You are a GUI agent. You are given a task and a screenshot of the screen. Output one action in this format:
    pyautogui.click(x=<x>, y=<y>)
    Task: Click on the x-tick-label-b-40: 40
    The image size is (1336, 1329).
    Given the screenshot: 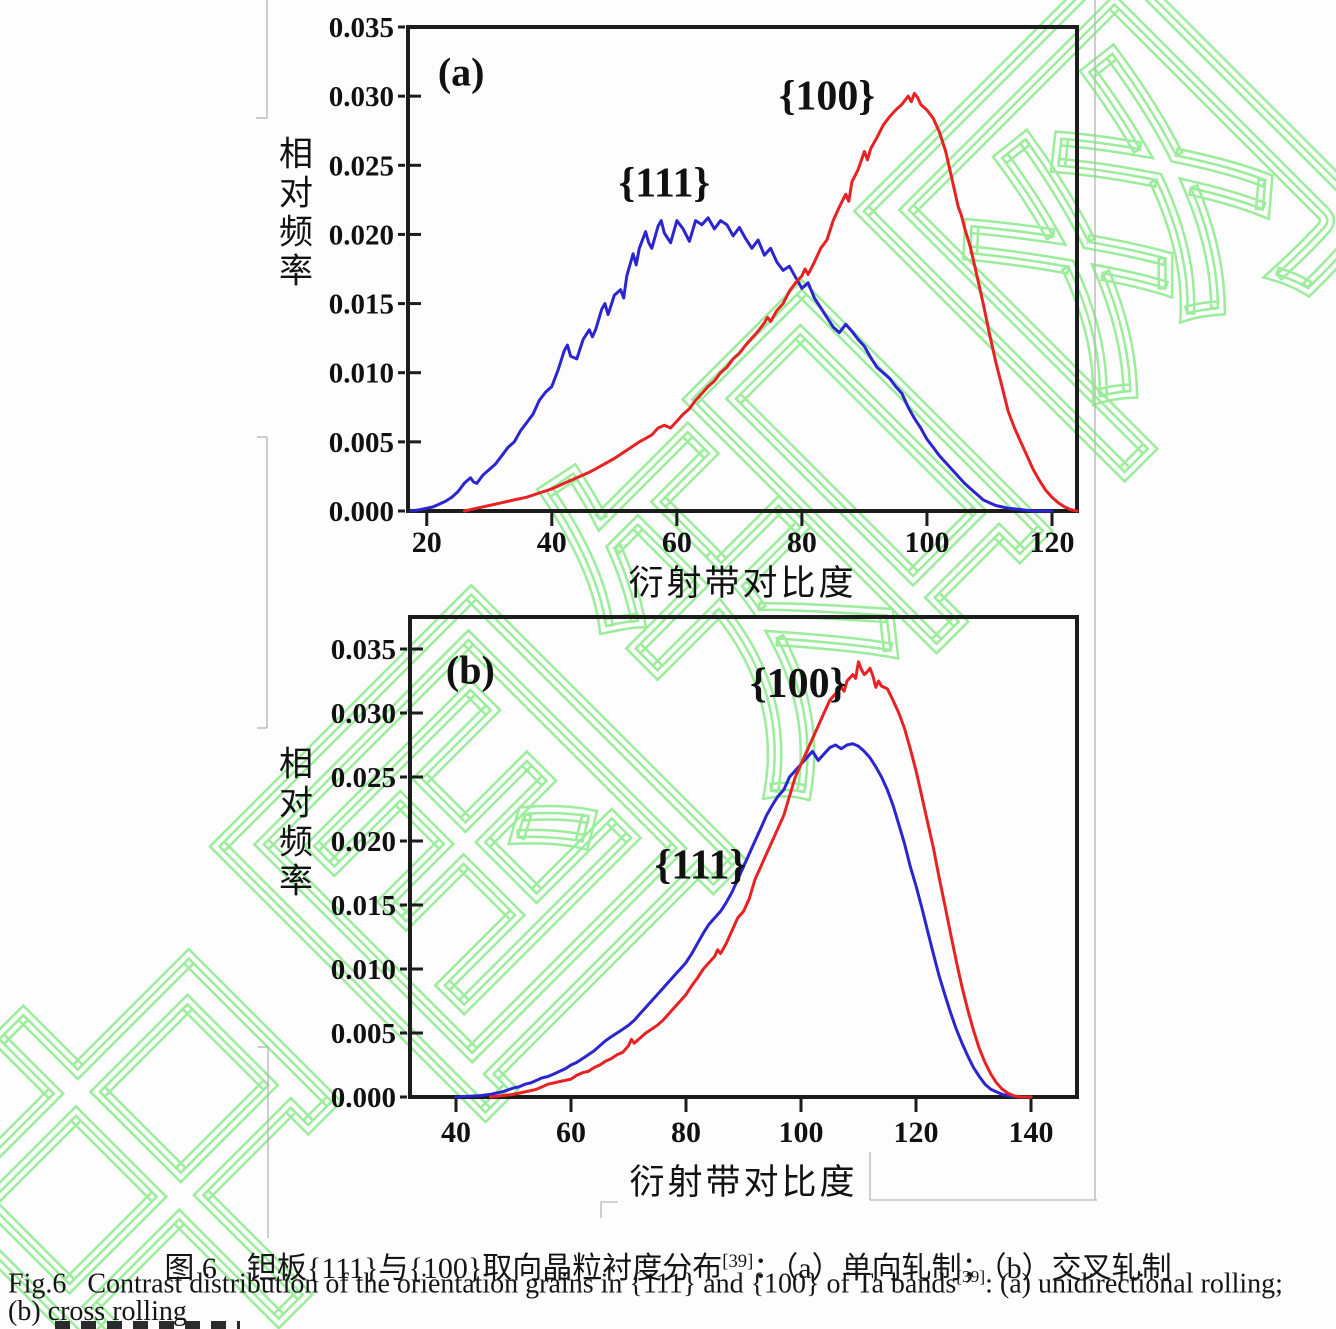 What is the action you would take?
    pyautogui.click(x=456, y=1132)
    